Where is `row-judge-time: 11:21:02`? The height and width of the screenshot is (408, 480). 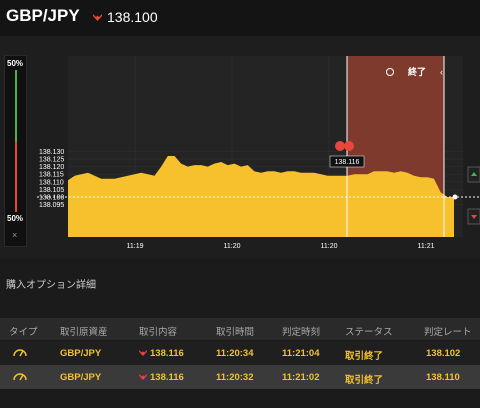
row-judge-time: 11:21:02 is located at coordinates (301, 377).